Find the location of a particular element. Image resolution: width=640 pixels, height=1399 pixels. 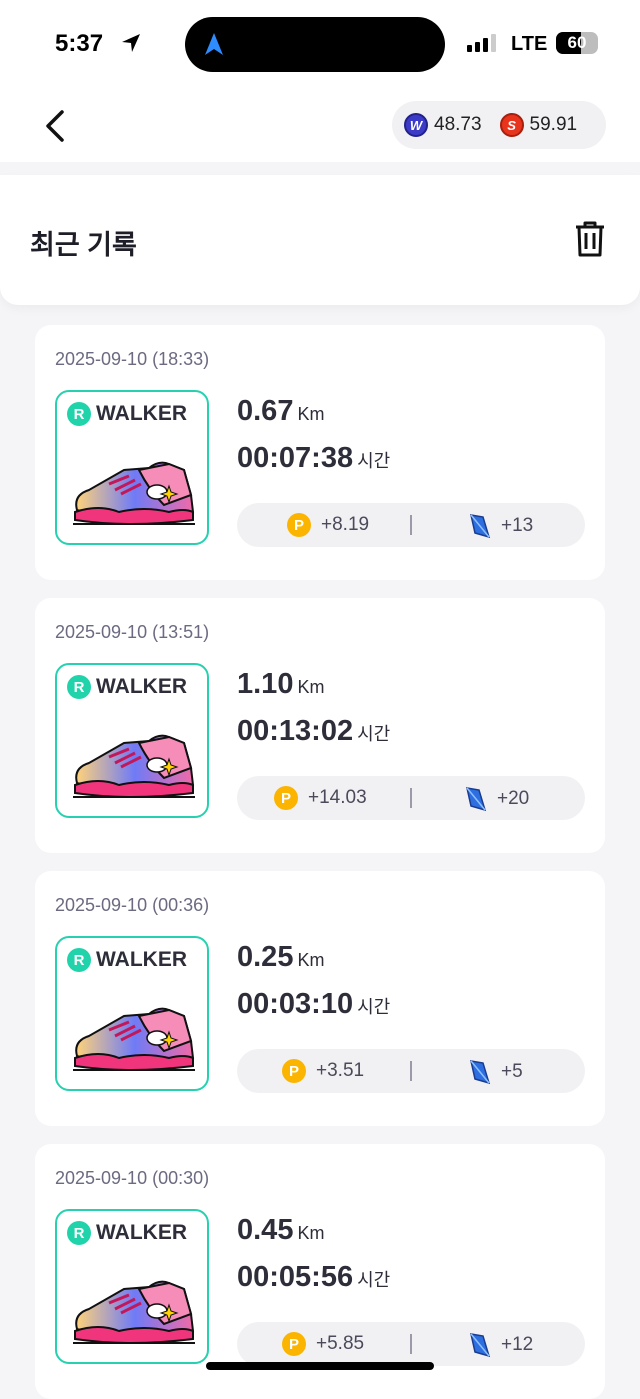

rewards-pill: P +8.19 +13 is located at coordinates (411, 525).